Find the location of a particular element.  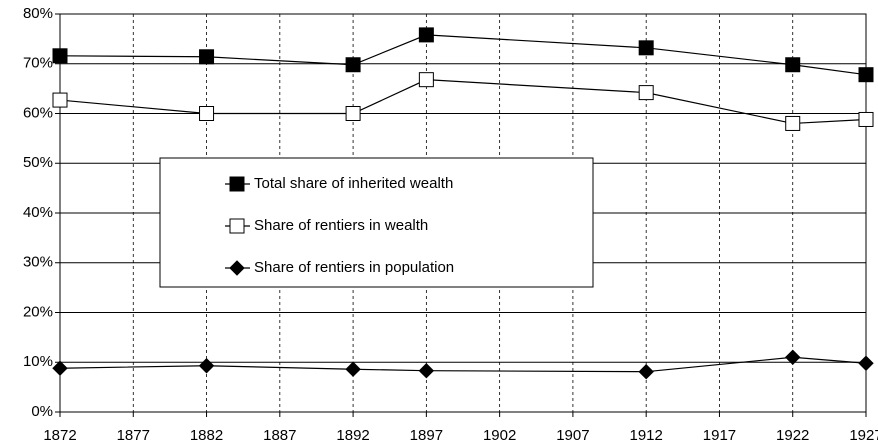

y-tick-label: 80% is located at coordinates (38, 13).